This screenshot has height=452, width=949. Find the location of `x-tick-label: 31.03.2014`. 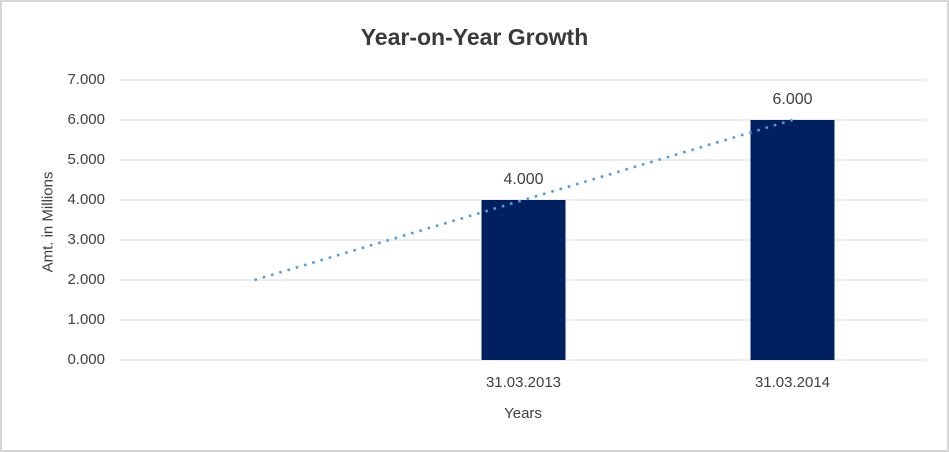

x-tick-label: 31.03.2014 is located at coordinates (792, 382).